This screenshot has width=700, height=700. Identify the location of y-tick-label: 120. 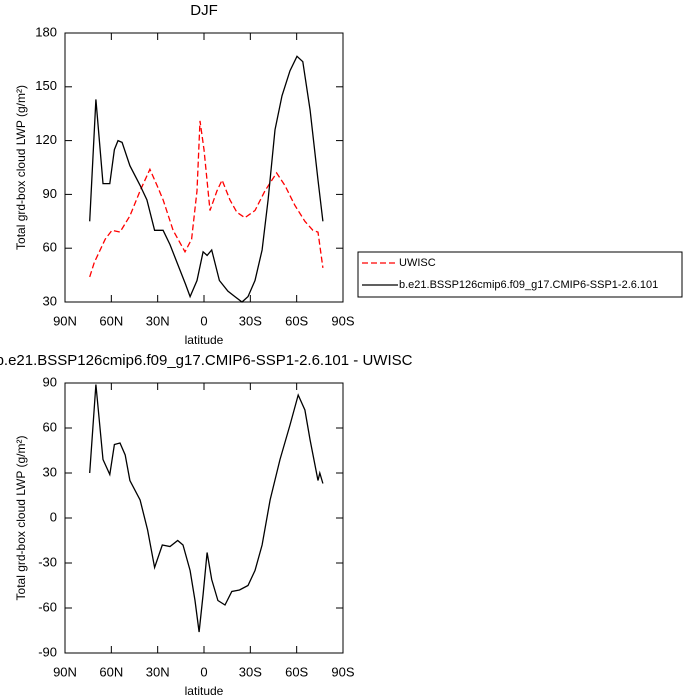
(46, 139).